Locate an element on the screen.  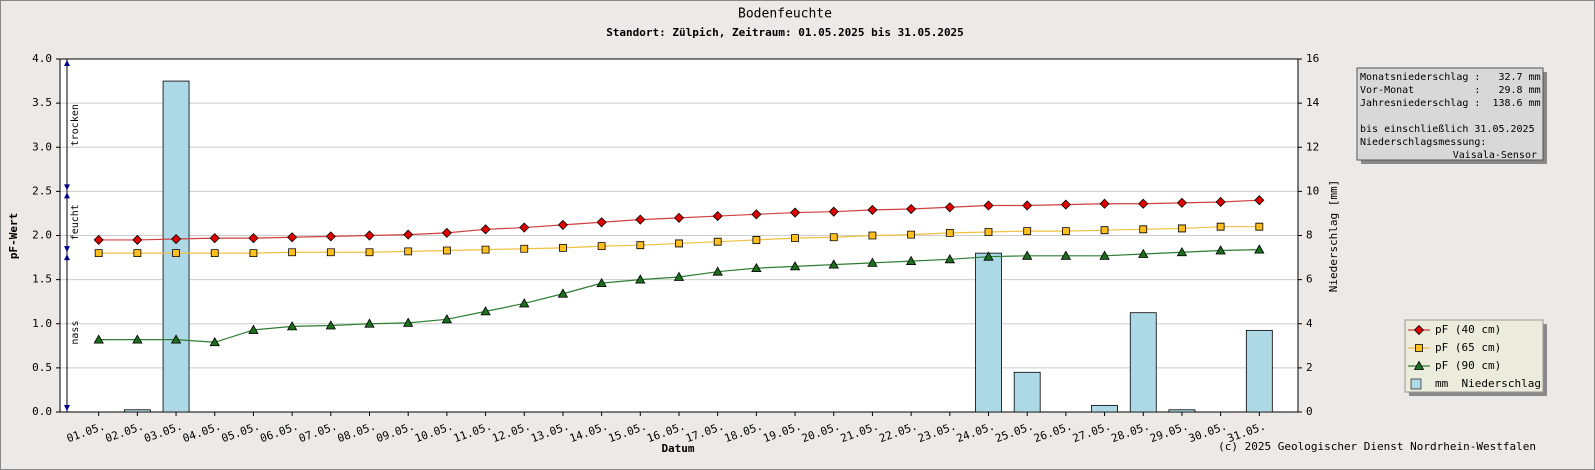
info-box is located at coordinates (1450, 114).